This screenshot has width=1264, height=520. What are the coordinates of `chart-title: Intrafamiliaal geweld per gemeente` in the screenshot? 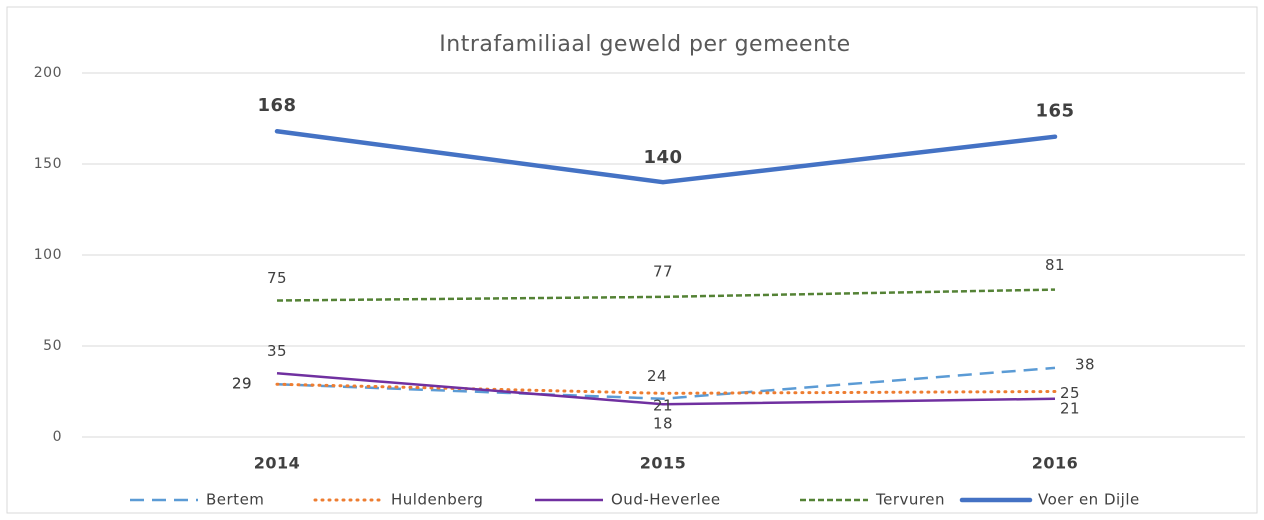 It's located at (644, 44).